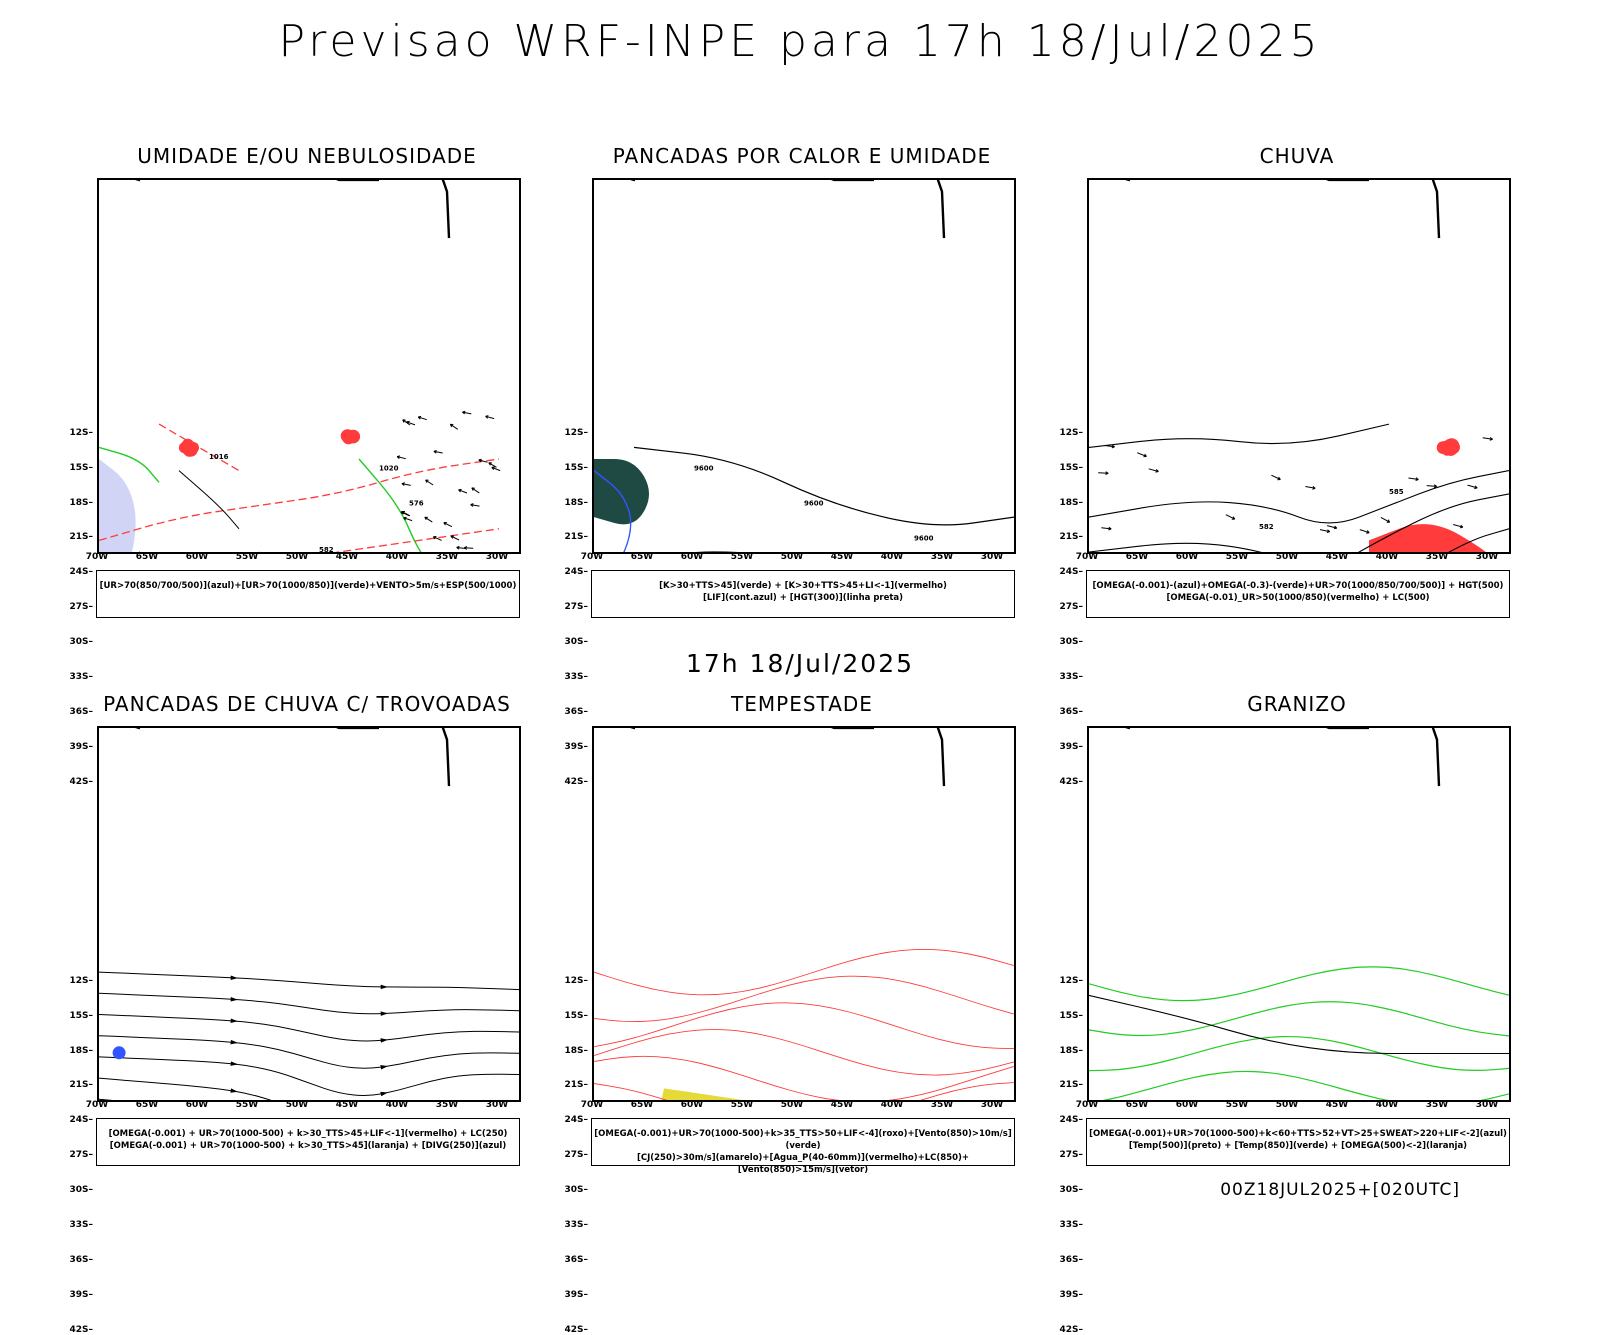  What do you see at coordinates (1299, 914) in the screenshot?
I see `map-granizo: -15-18-15-15-15-15-12` at bounding box center [1299, 914].